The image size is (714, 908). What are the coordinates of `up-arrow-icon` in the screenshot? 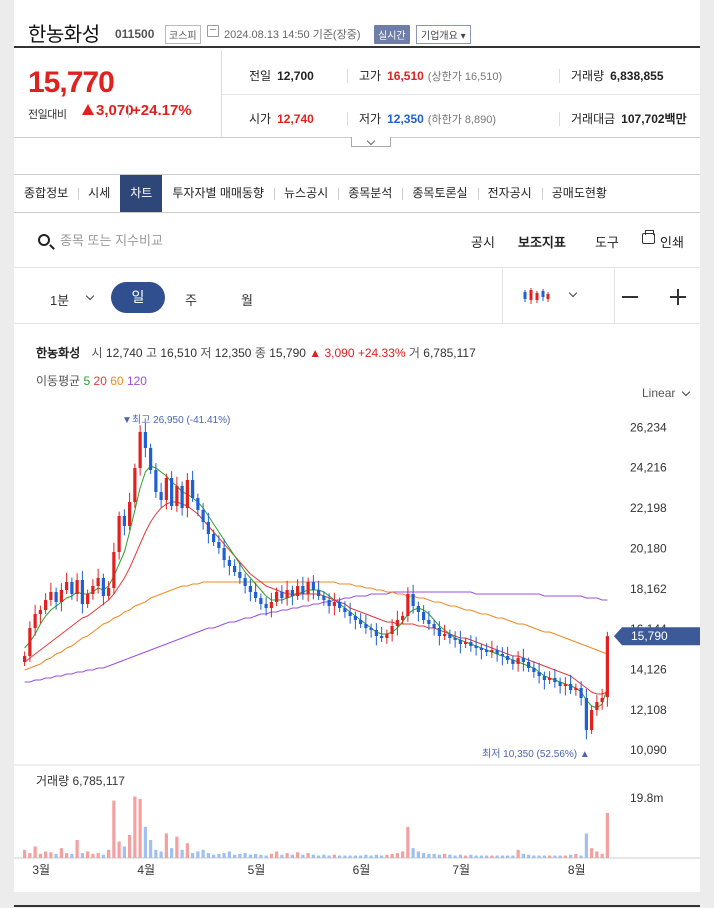 It's located at (88, 109).